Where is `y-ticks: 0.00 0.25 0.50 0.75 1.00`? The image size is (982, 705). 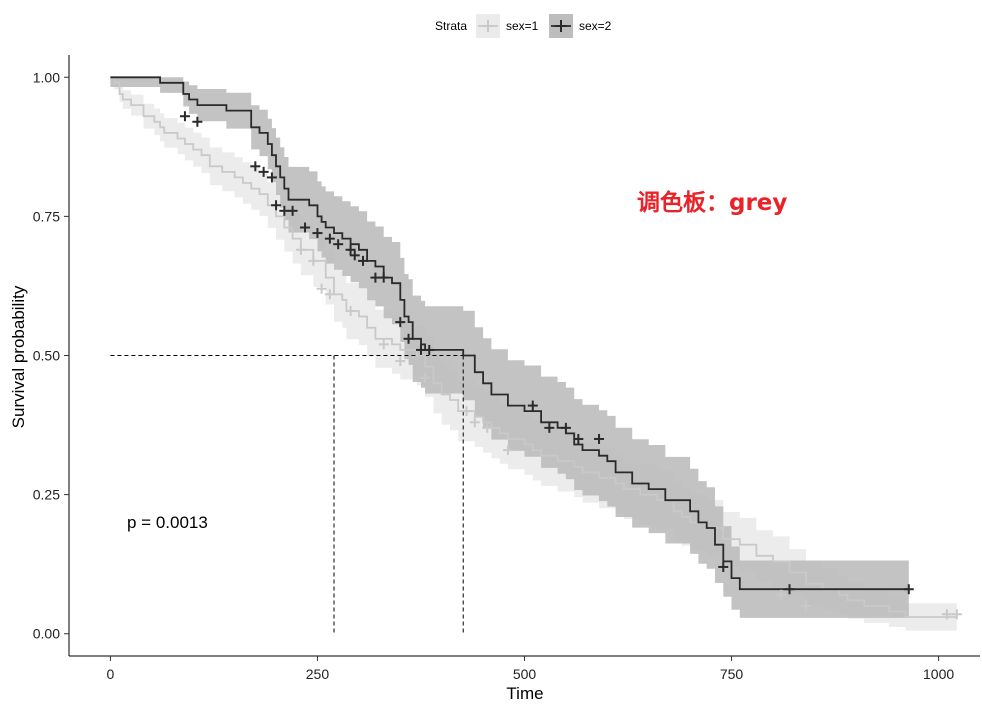
y-ticks: 0.00 0.25 0.50 0.75 1.00 is located at coordinates (51, 355).